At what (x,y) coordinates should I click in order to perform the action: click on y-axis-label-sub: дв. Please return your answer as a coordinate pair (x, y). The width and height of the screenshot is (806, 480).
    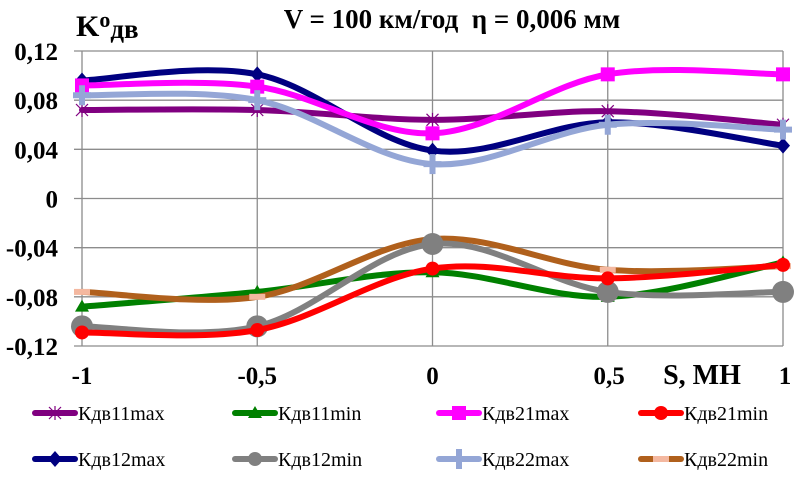
    Looking at the image, I should click on (124, 29).